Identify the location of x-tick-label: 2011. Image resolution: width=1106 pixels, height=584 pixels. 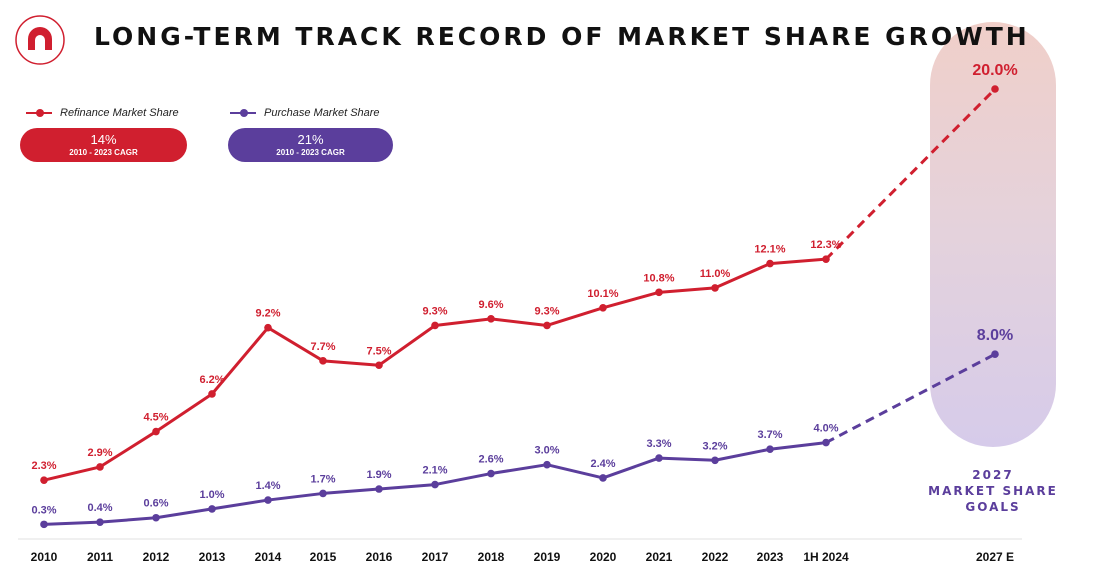
(100, 557).